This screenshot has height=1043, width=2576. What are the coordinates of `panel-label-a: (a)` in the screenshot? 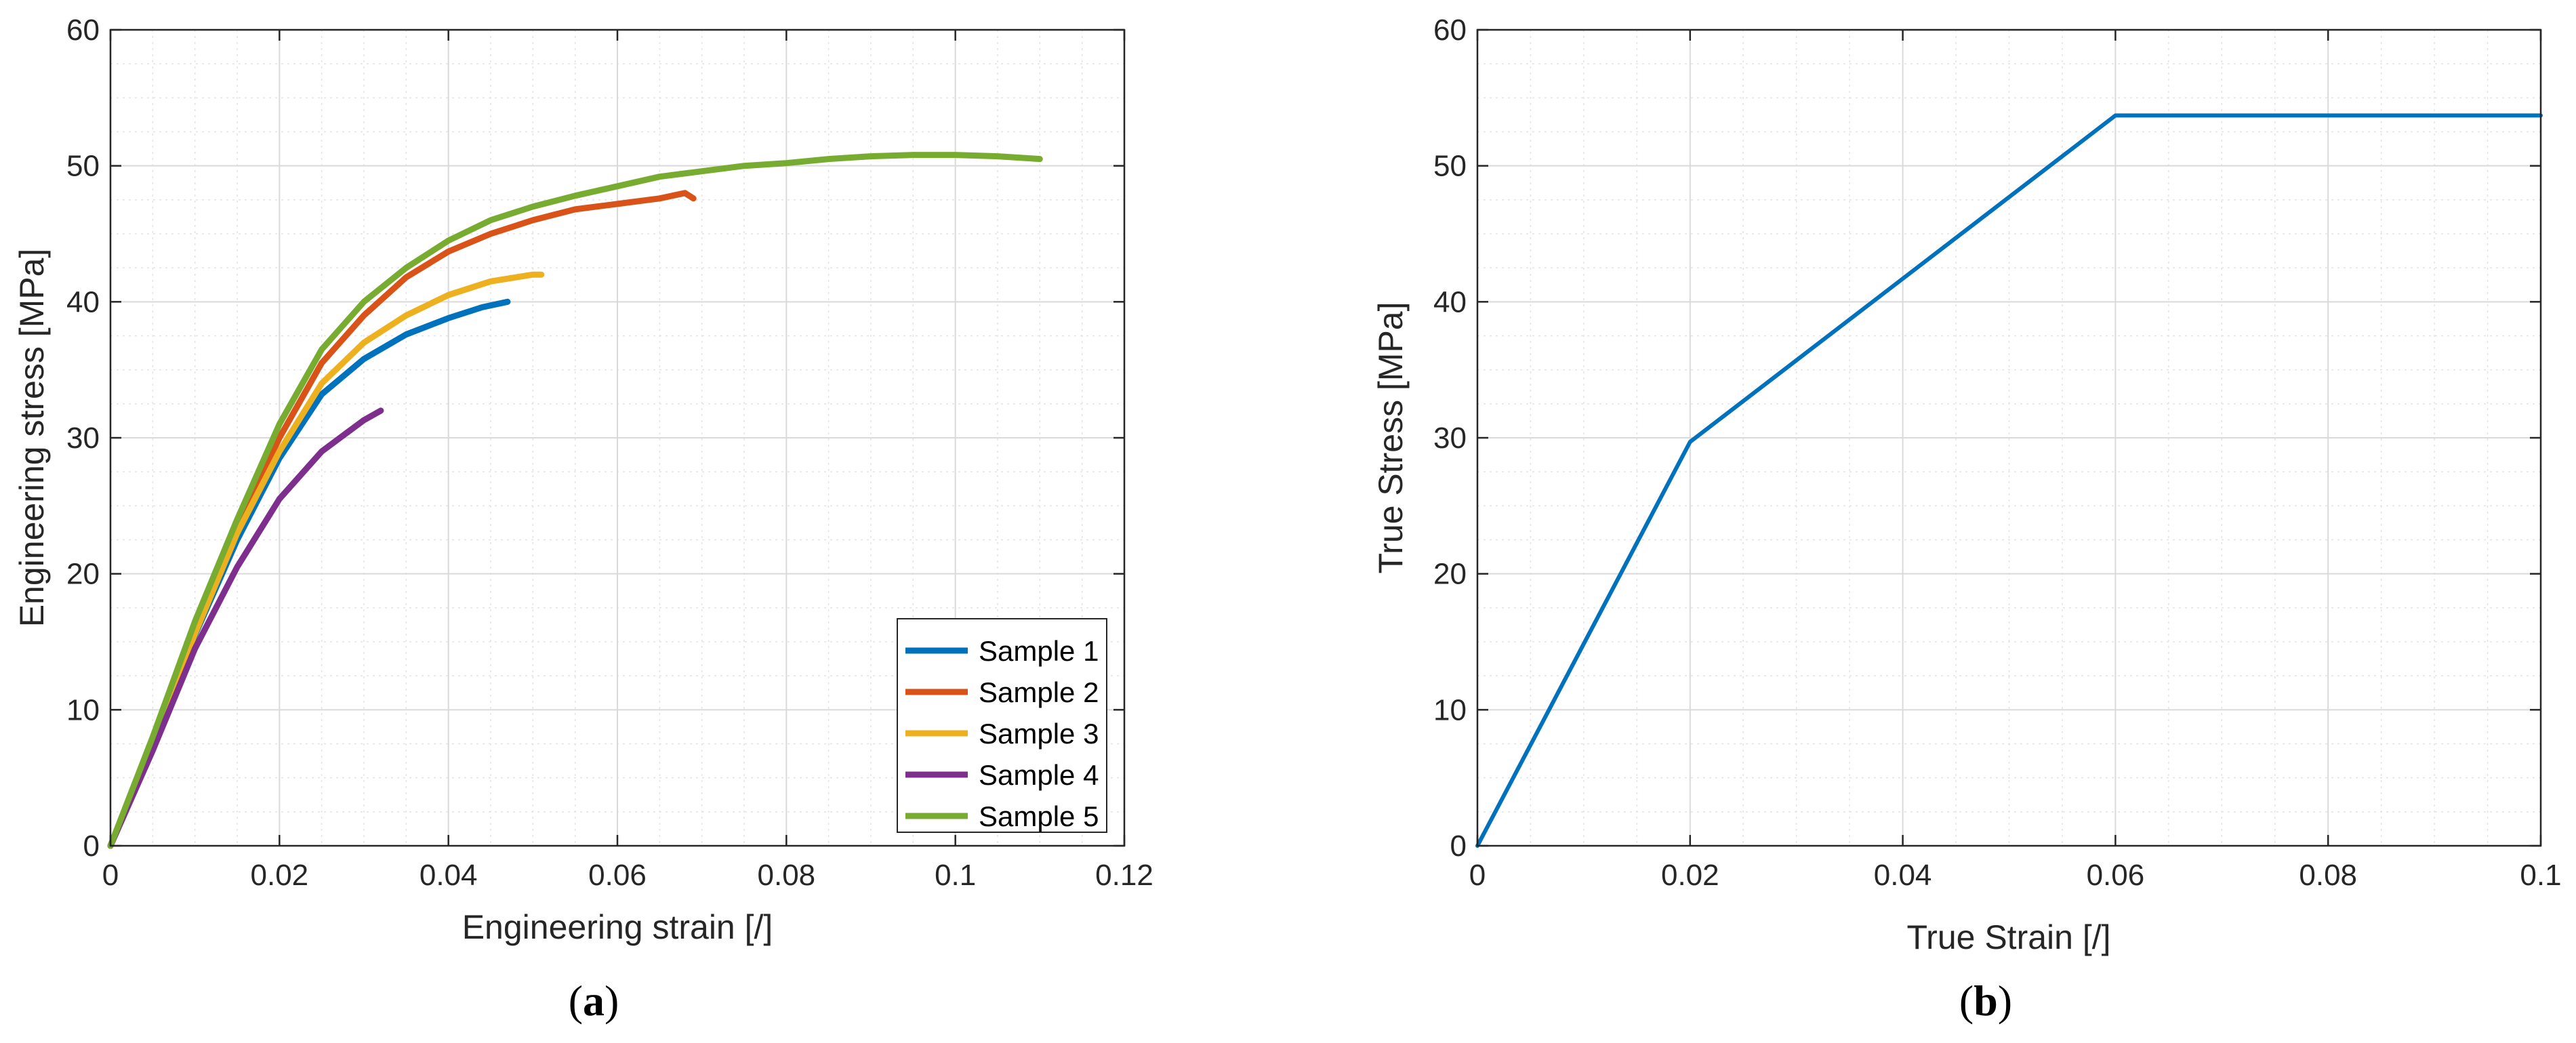 It's located at (594, 1001).